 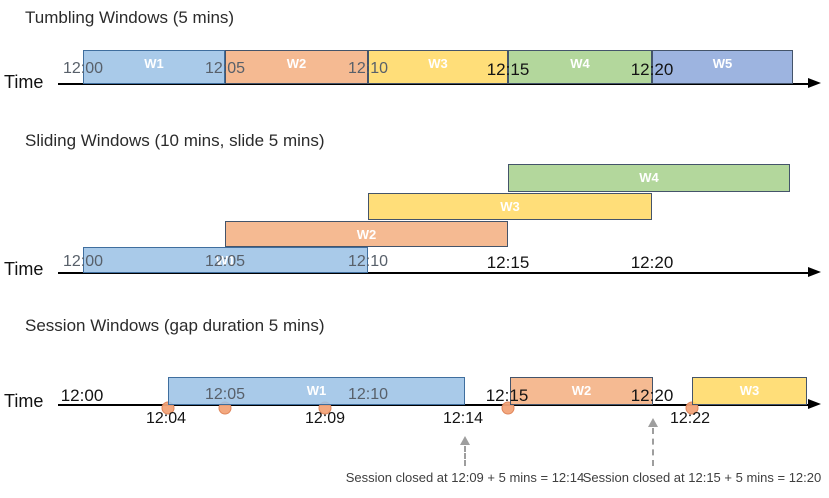 What do you see at coordinates (722, 63) in the screenshot?
I see `tumbling-window-w5-label: W5` at bounding box center [722, 63].